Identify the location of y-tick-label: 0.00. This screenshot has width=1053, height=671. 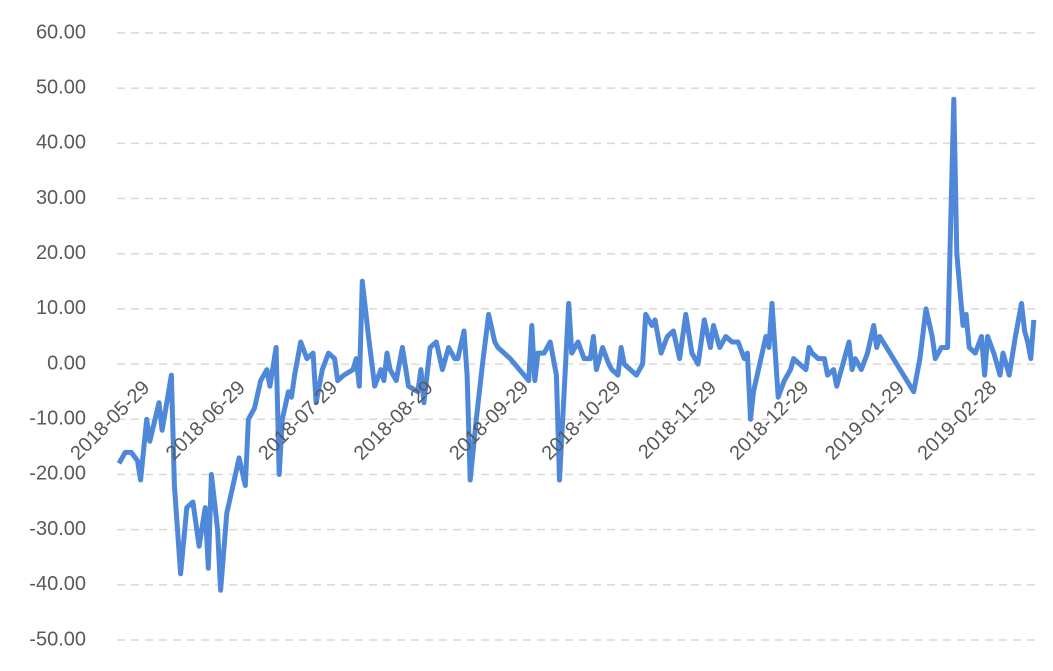
(66, 363).